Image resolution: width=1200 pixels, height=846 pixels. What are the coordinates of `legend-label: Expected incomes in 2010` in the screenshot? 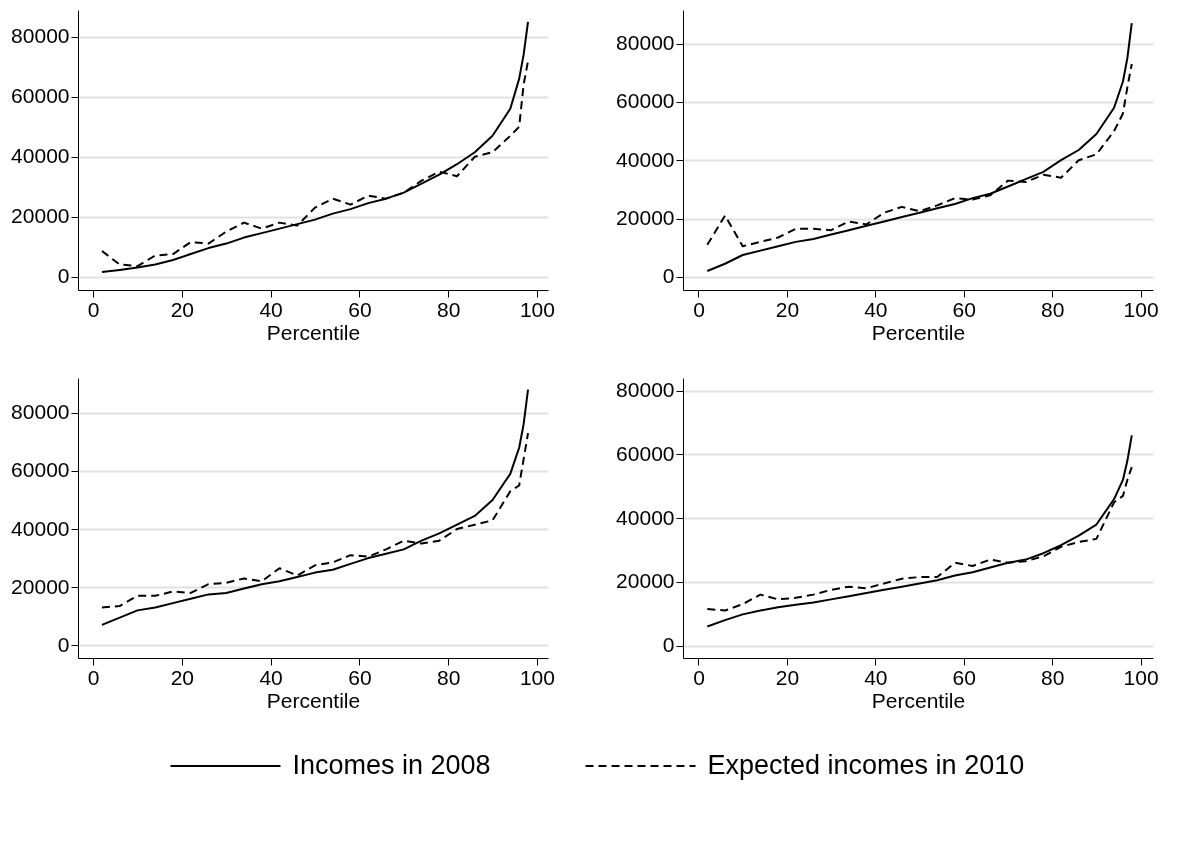 It's located at (866, 765).